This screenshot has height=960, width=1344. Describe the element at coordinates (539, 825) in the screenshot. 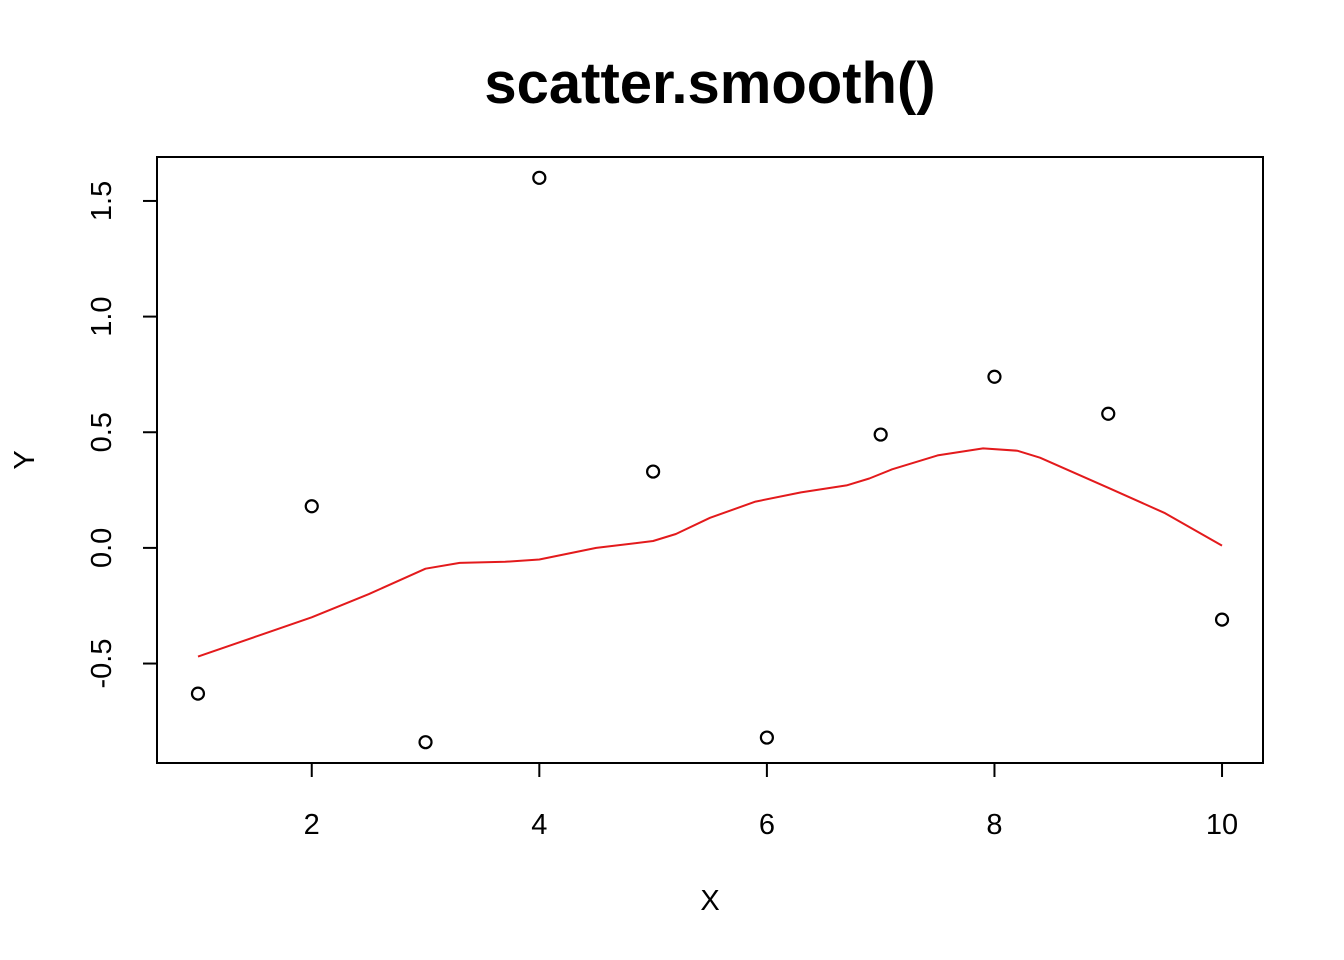

I see `x-tick-label: 4` at that location.